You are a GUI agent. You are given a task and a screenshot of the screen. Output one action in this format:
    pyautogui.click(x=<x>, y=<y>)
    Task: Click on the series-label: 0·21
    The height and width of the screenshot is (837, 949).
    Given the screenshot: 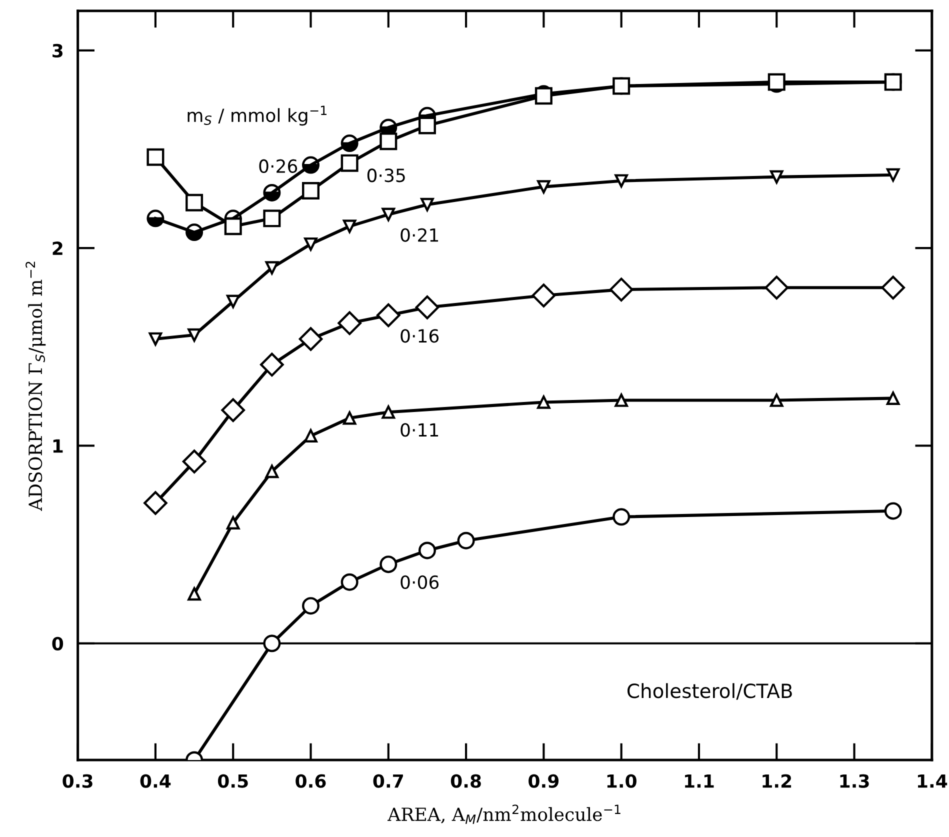 What is the action you would take?
    pyautogui.click(x=419, y=235)
    